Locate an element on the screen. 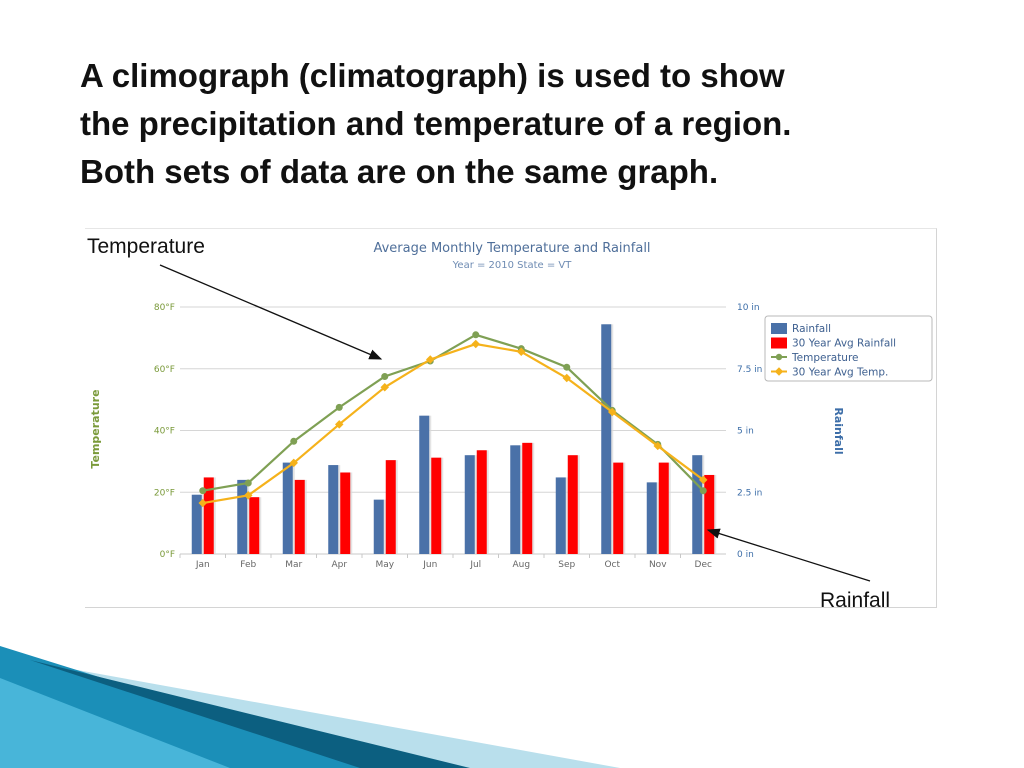 This screenshot has height=768, width=1024. y-axis-left-title: Temperature is located at coordinates (95, 428).